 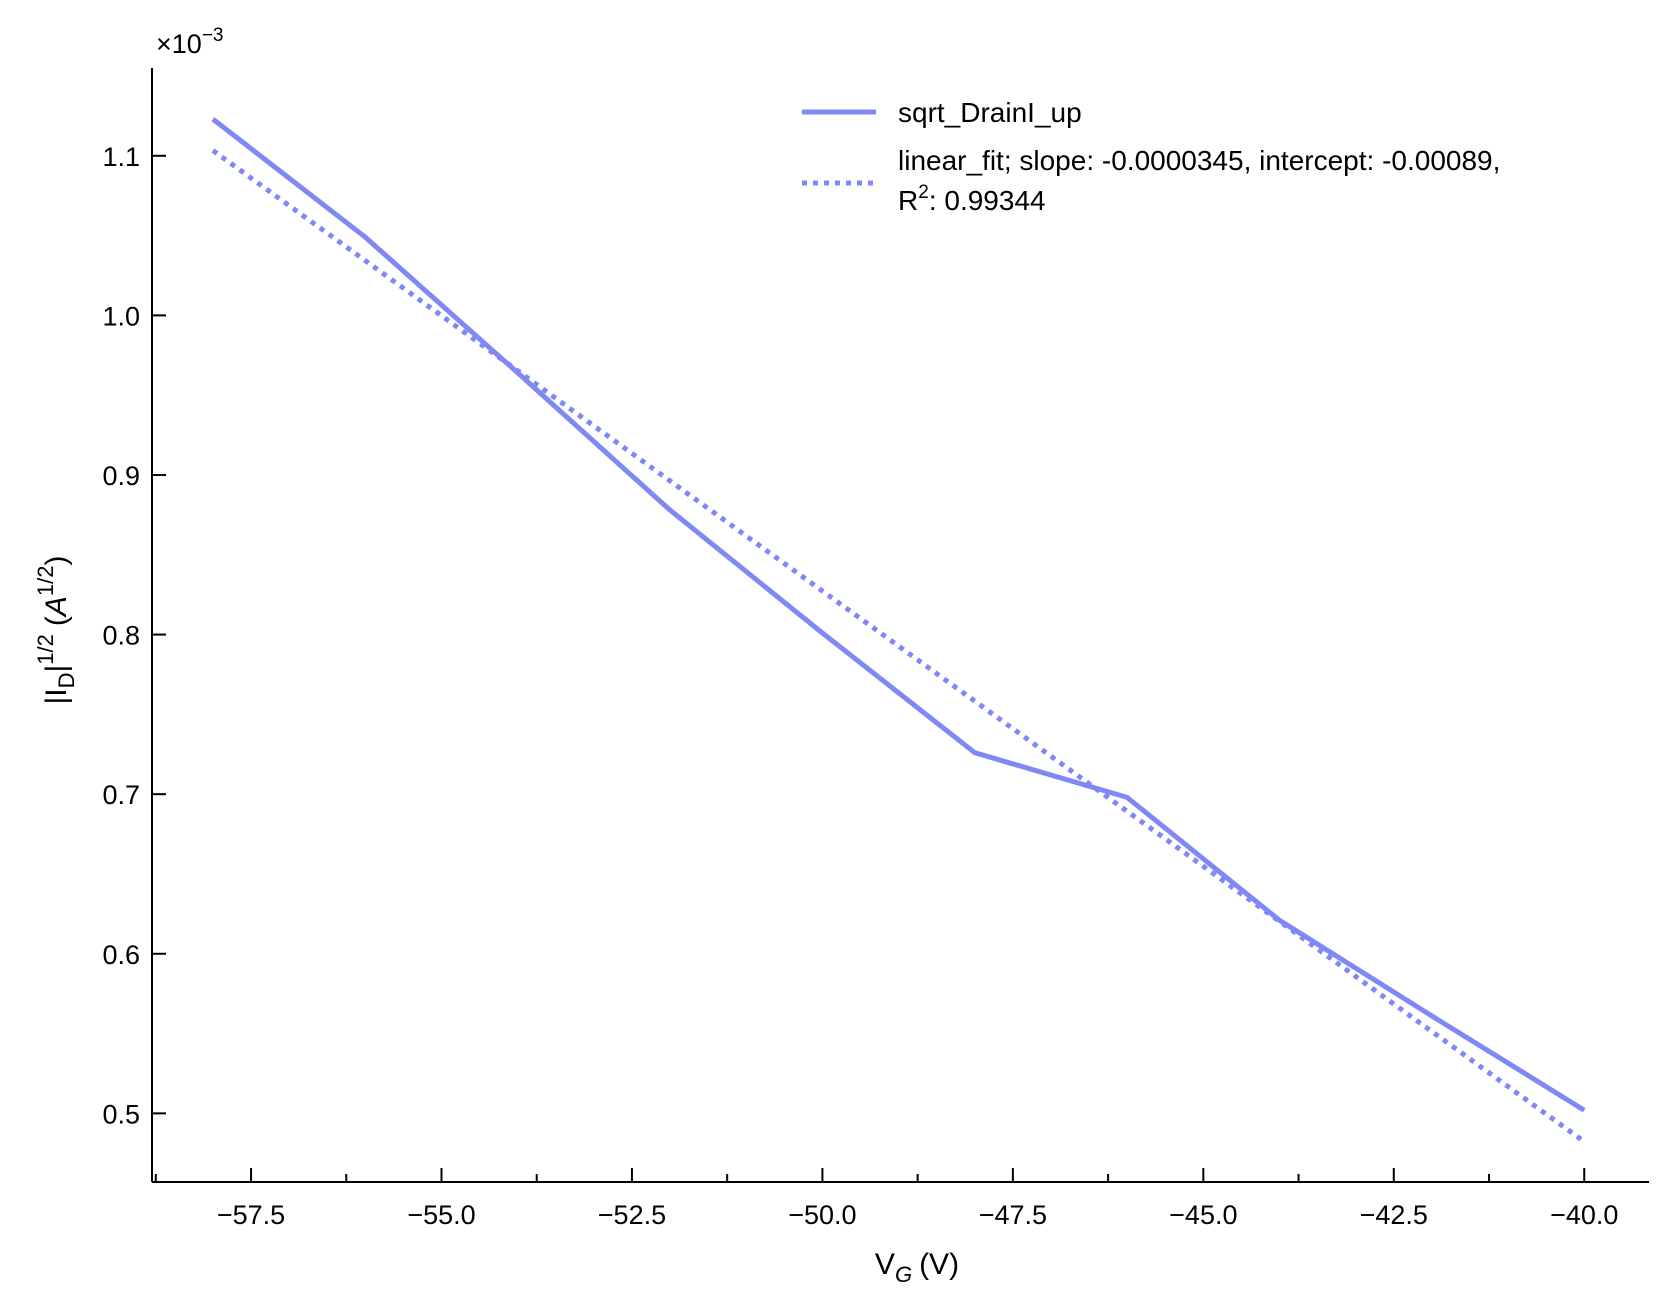 What do you see at coordinates (121, 636) in the screenshot?
I see `y-tick-label: 0.8` at bounding box center [121, 636].